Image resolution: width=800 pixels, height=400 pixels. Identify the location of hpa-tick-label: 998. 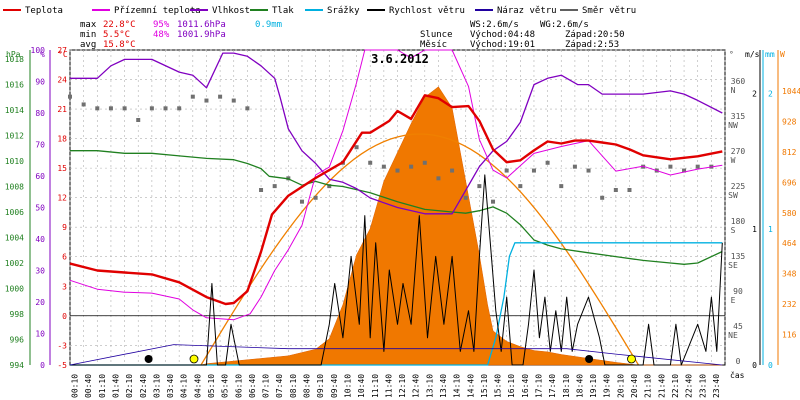
(17, 314).